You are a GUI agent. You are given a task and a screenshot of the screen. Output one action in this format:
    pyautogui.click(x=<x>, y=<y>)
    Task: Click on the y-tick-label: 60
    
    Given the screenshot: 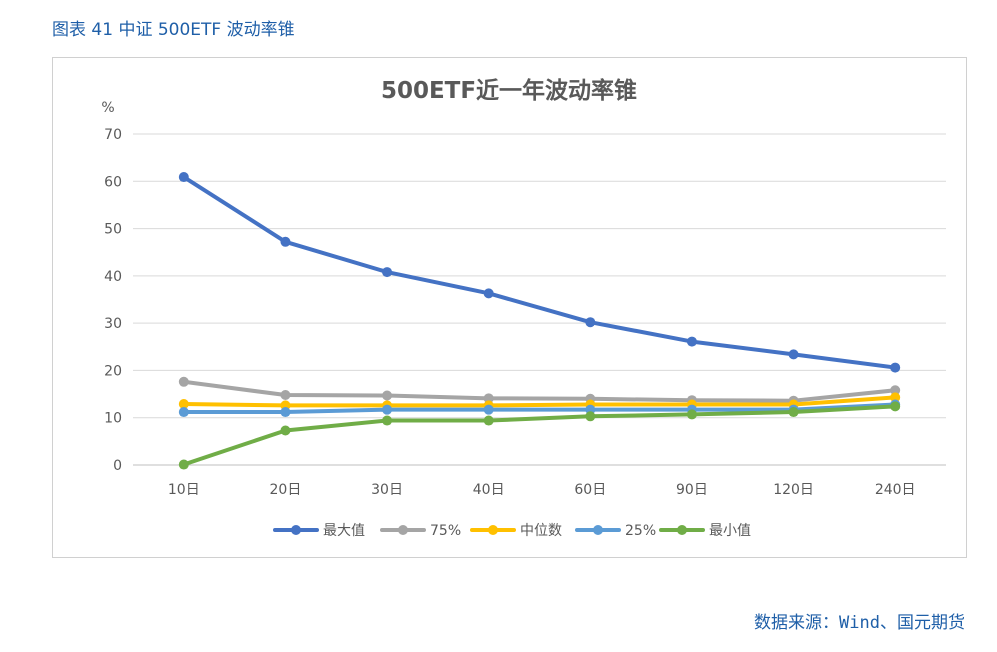 What is the action you would take?
    pyautogui.click(x=113, y=182)
    